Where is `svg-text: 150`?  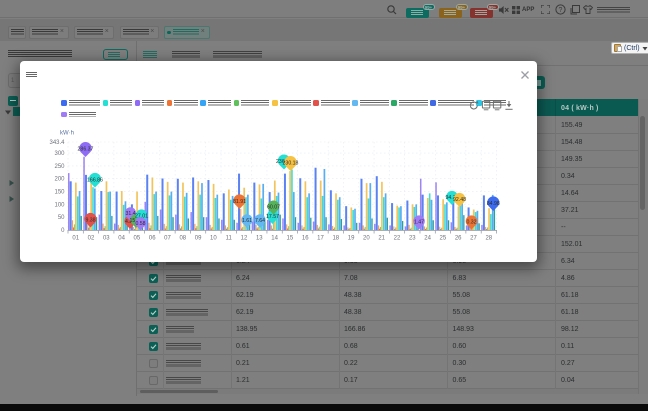 svg-text: 150 is located at coordinates (60, 193).